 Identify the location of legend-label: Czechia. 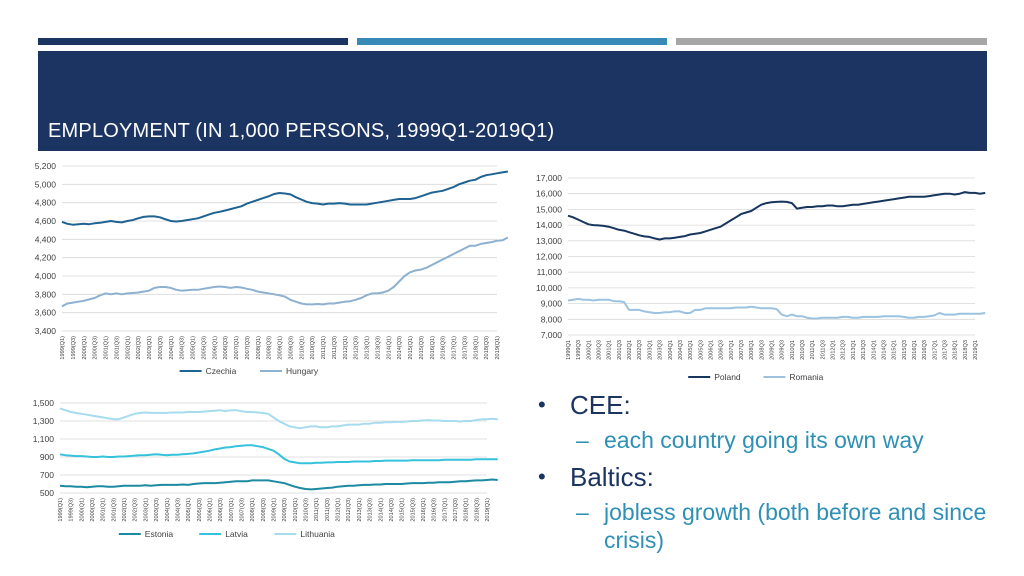
(221, 371).